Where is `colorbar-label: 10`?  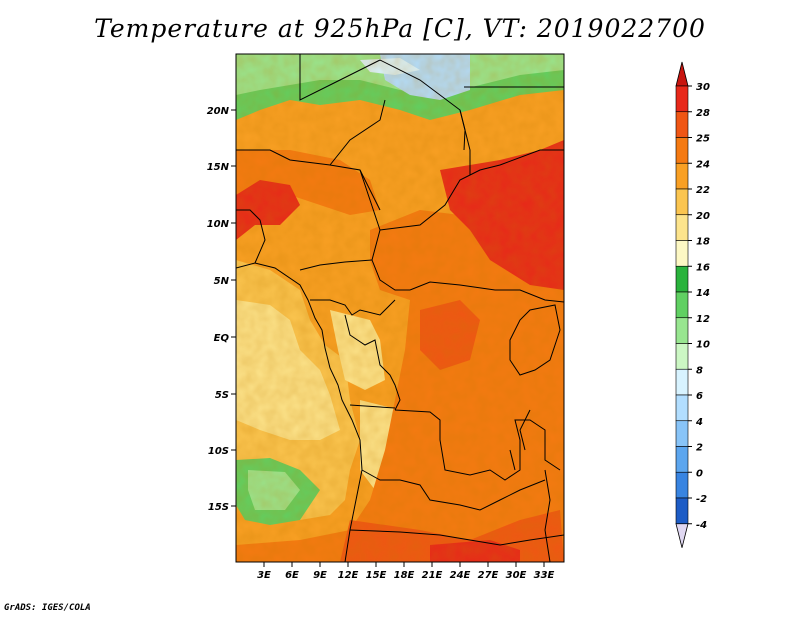 colorbar-label: 10 is located at coordinates (703, 345).